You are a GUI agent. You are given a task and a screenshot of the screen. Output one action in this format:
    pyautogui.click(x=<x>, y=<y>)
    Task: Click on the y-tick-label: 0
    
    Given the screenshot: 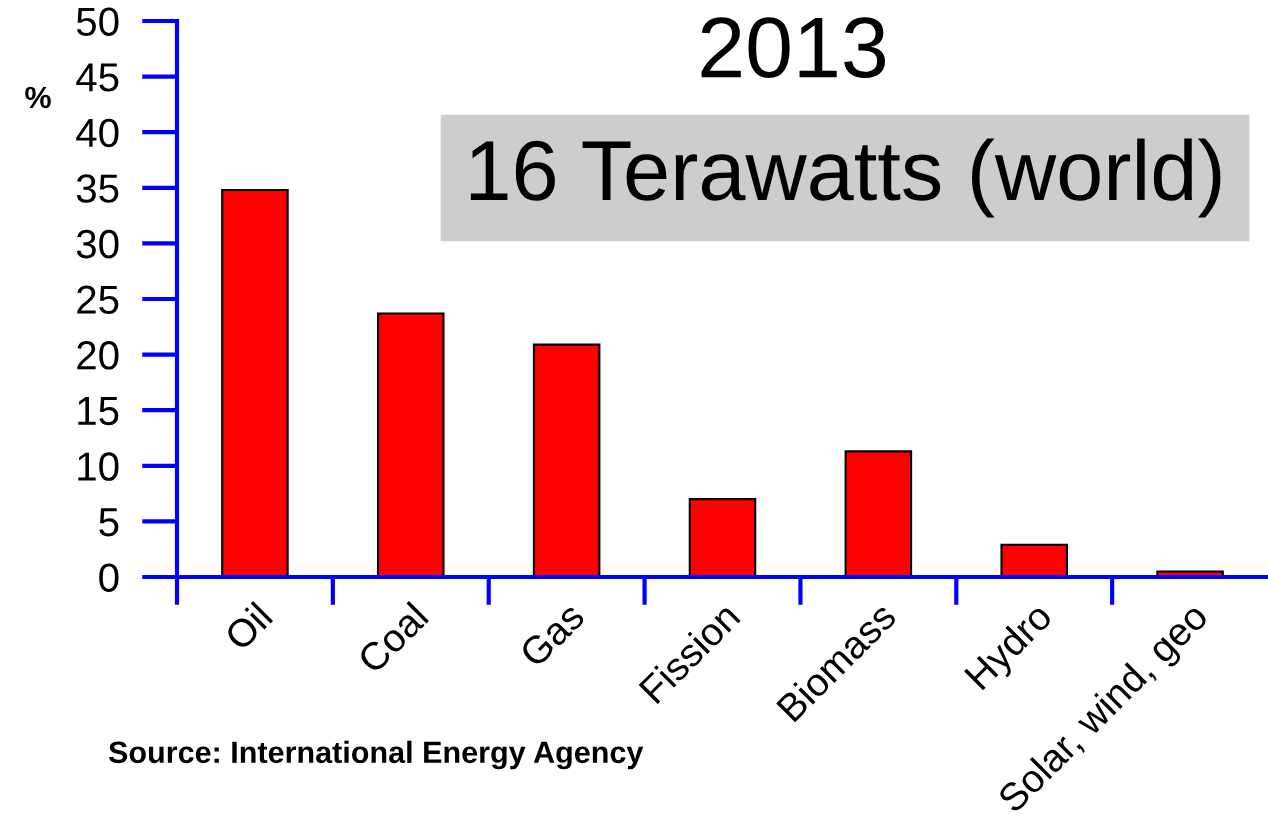 What is the action you would take?
    pyautogui.click(x=109, y=577)
    